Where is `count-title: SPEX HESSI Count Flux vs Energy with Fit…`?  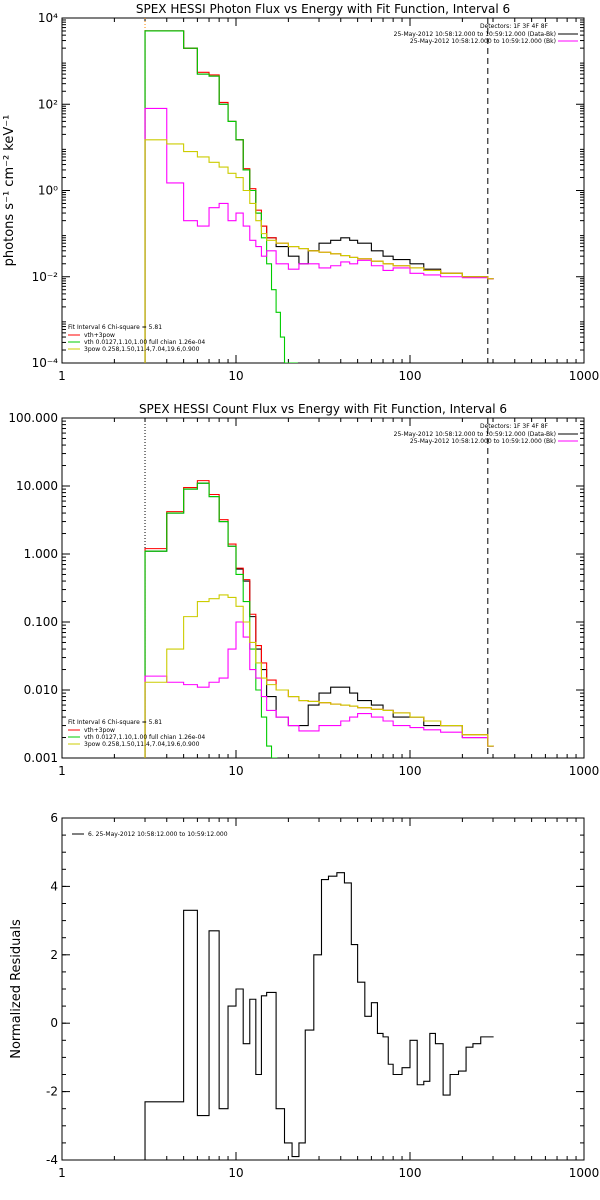 count-title: SPEX HESSI Count Flux vs Energy with Fit… is located at coordinates (323, 409).